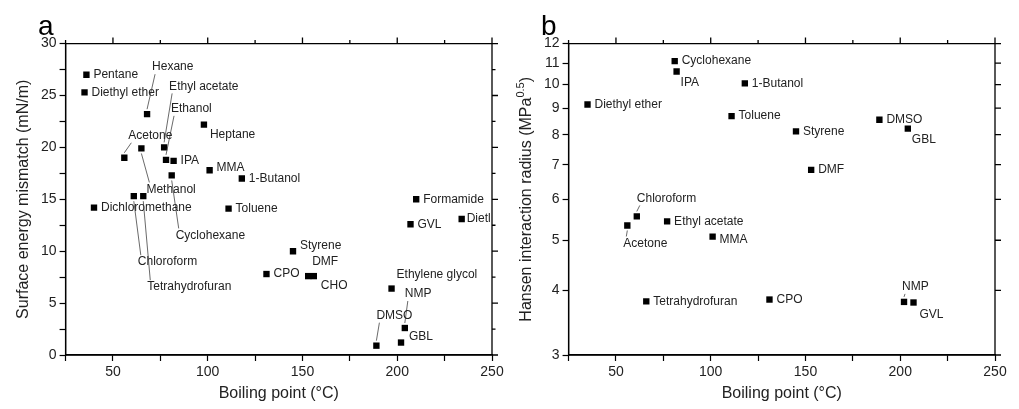 The height and width of the screenshot is (409, 1019). Describe the element at coordinates (173, 66) in the screenshot. I see `annotation: Hexane` at that location.